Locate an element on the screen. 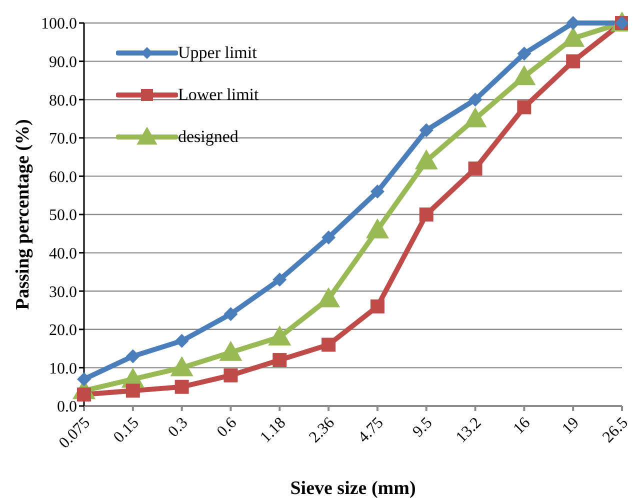 This screenshot has height=498, width=636. x-tick-label: 0.15 is located at coordinates (126, 430).